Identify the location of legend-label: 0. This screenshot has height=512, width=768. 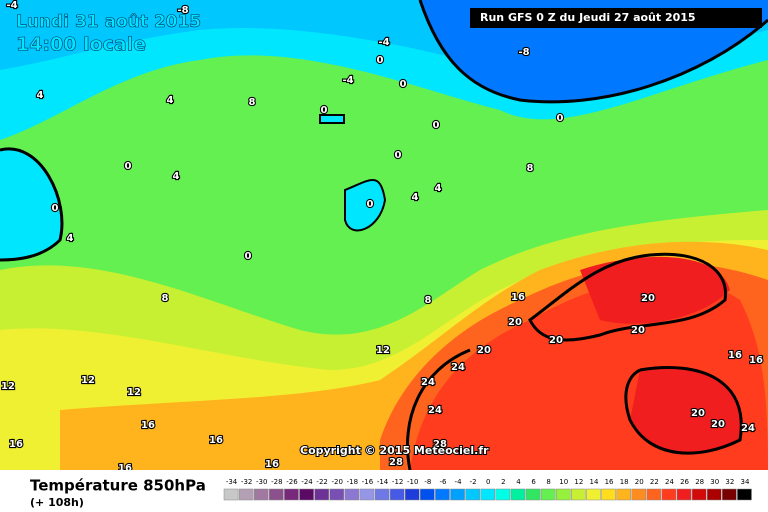
(488, 482).